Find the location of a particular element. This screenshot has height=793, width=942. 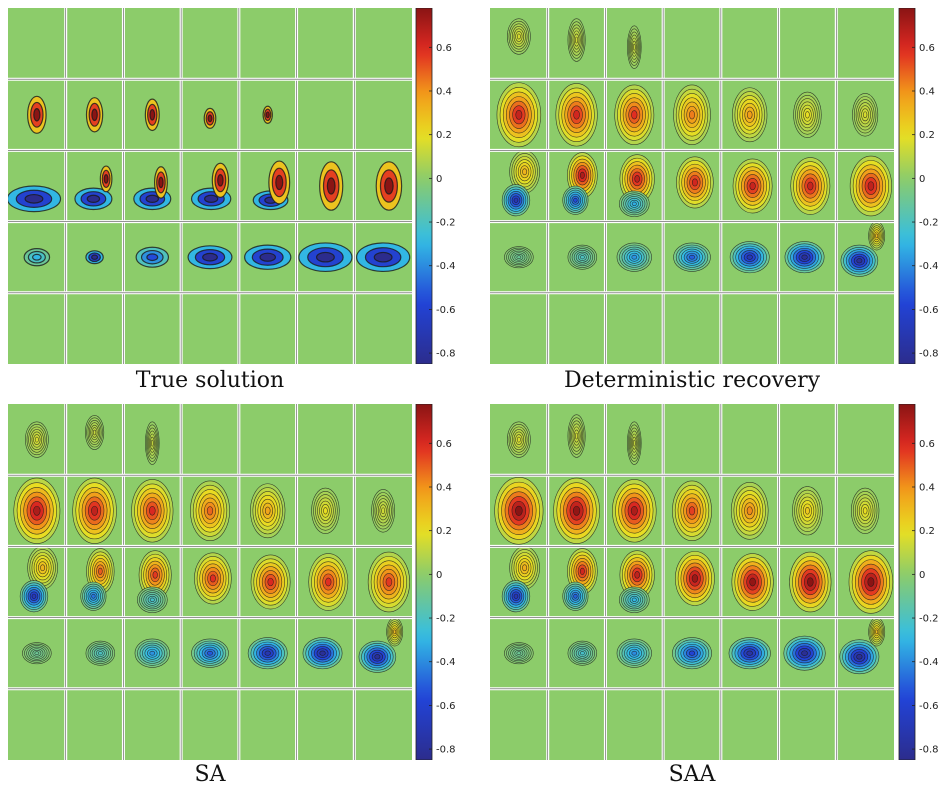

panel-caption: SAA is located at coordinates (692, 774).